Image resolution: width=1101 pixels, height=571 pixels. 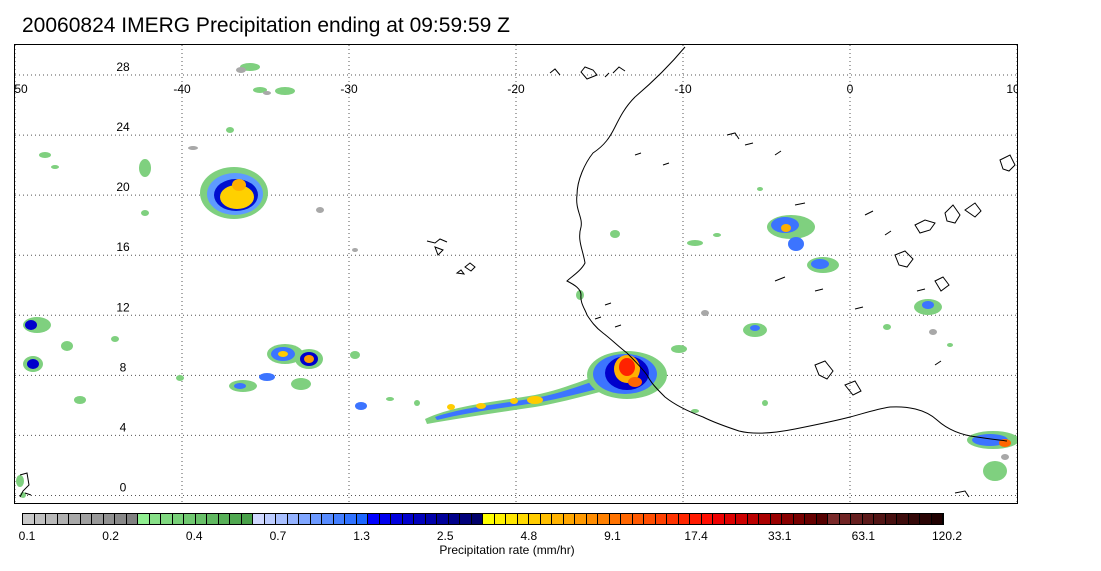 What do you see at coordinates (194, 536) in the screenshot?
I see `colorbar-tick-label: 0.4` at bounding box center [194, 536].